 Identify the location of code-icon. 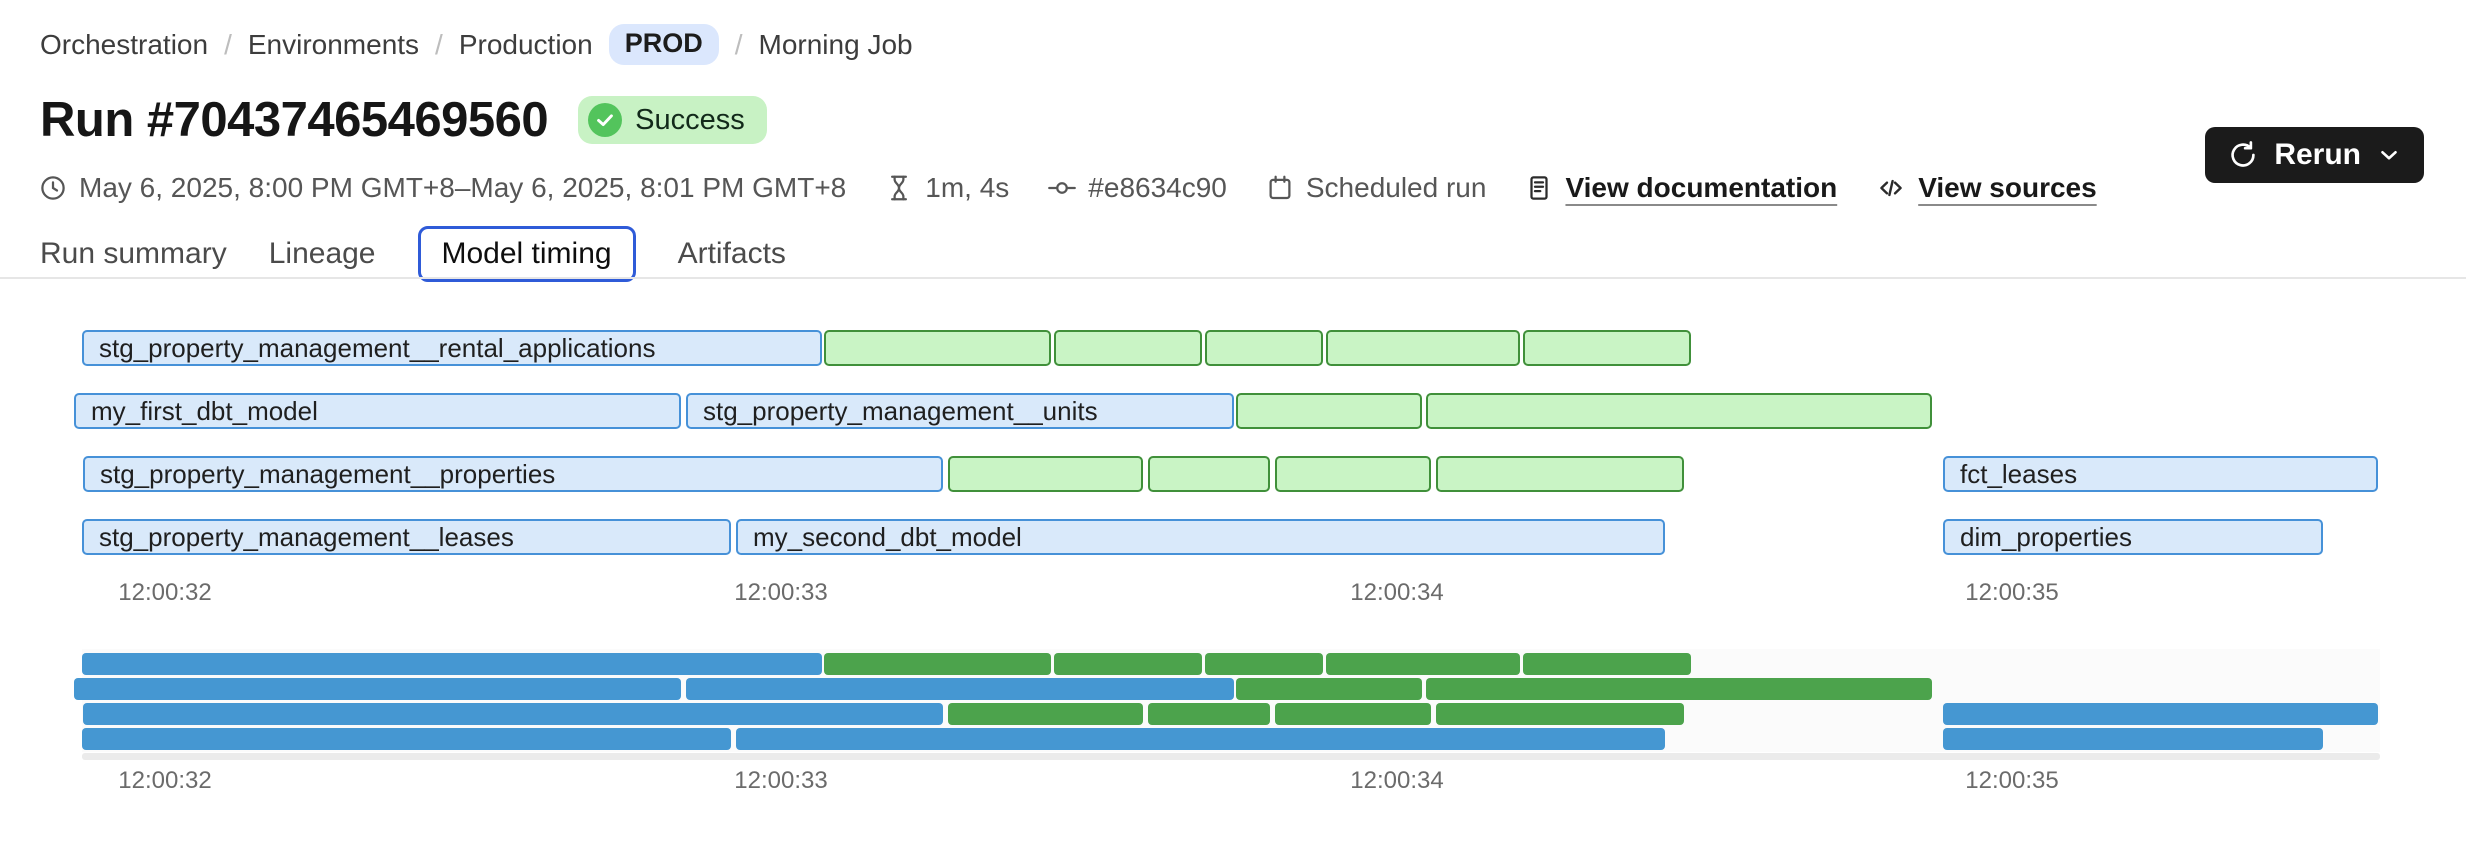
(1891, 188).